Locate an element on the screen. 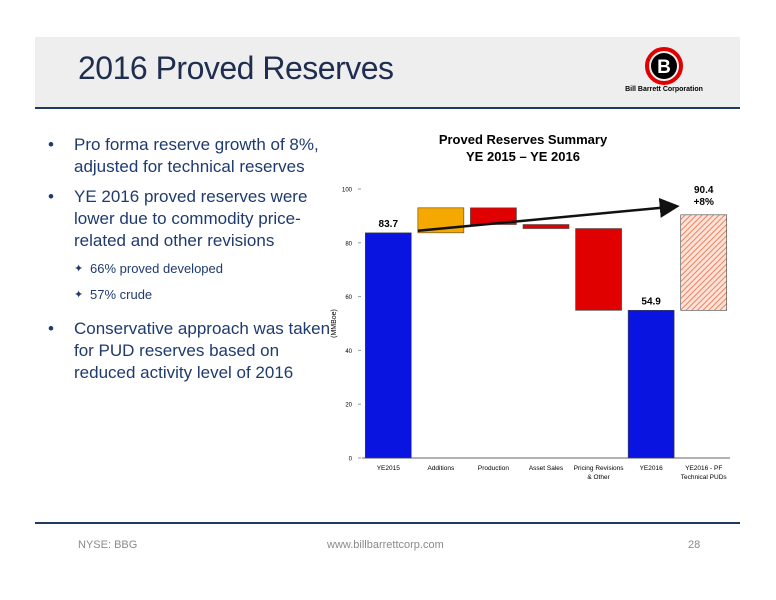 This screenshot has height=600, width=776. x-tick-label: Additions is located at coordinates (440, 468).